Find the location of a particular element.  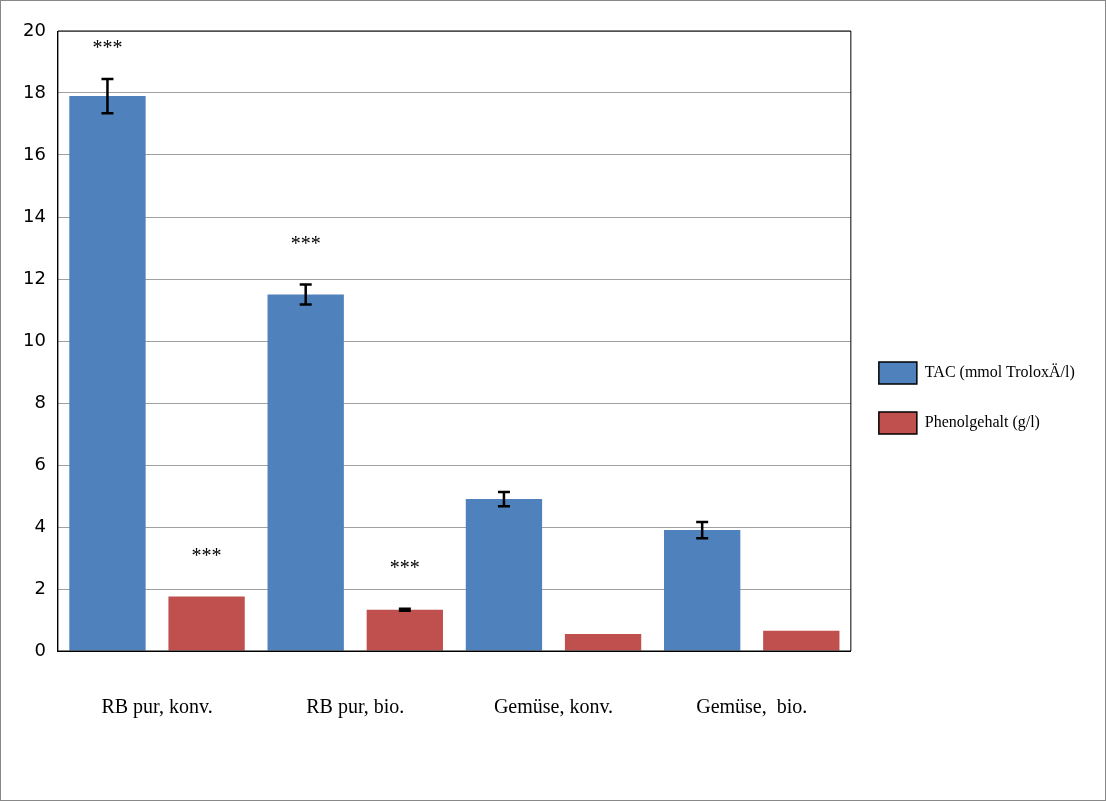

y-tick-label: 16 is located at coordinates (34, 153).